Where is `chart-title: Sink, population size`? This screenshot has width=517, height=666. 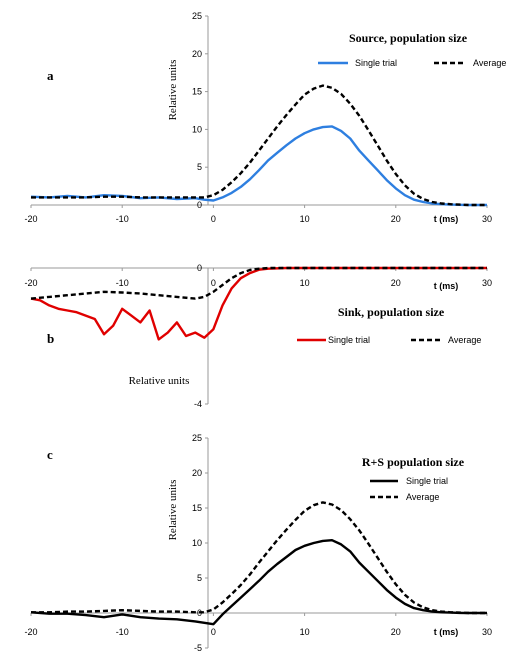
chart-title: Sink, population size is located at coordinates (391, 312).